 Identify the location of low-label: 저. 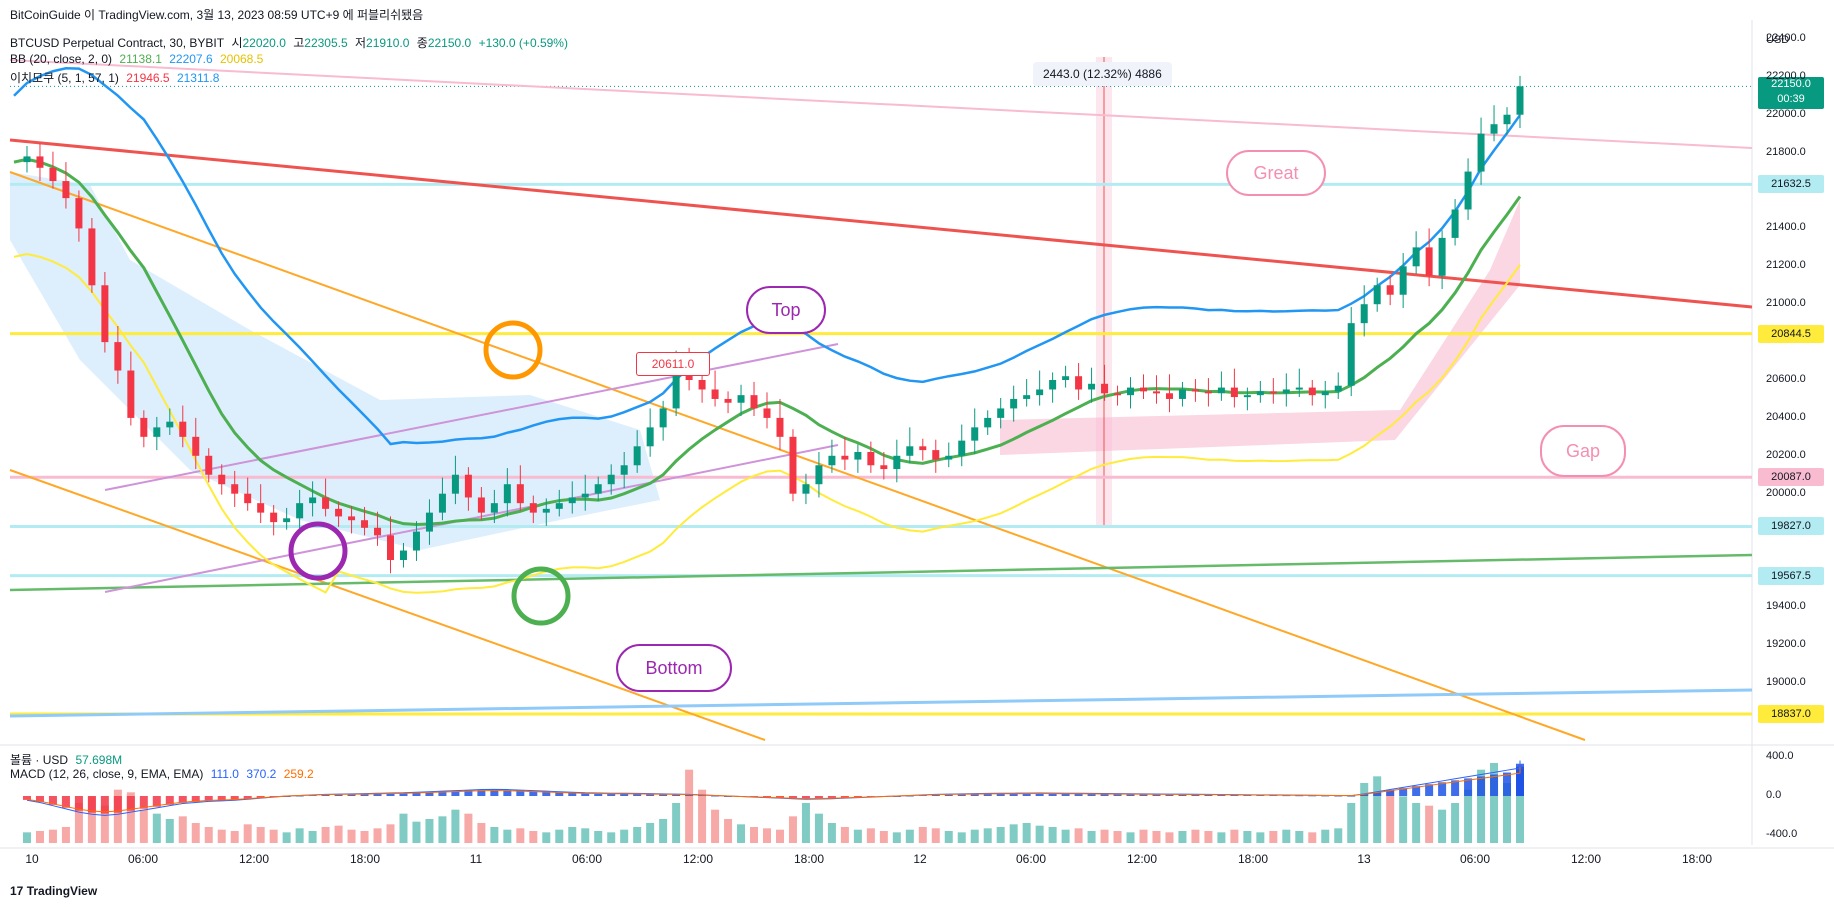
(361, 43).